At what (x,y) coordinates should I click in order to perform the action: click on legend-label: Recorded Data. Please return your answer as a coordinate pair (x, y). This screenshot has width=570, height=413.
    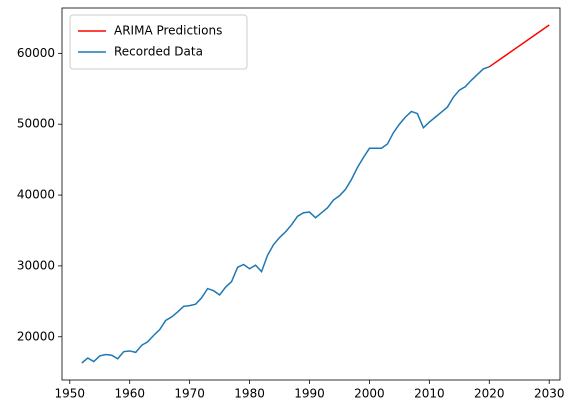
    Looking at the image, I should click on (158, 52).